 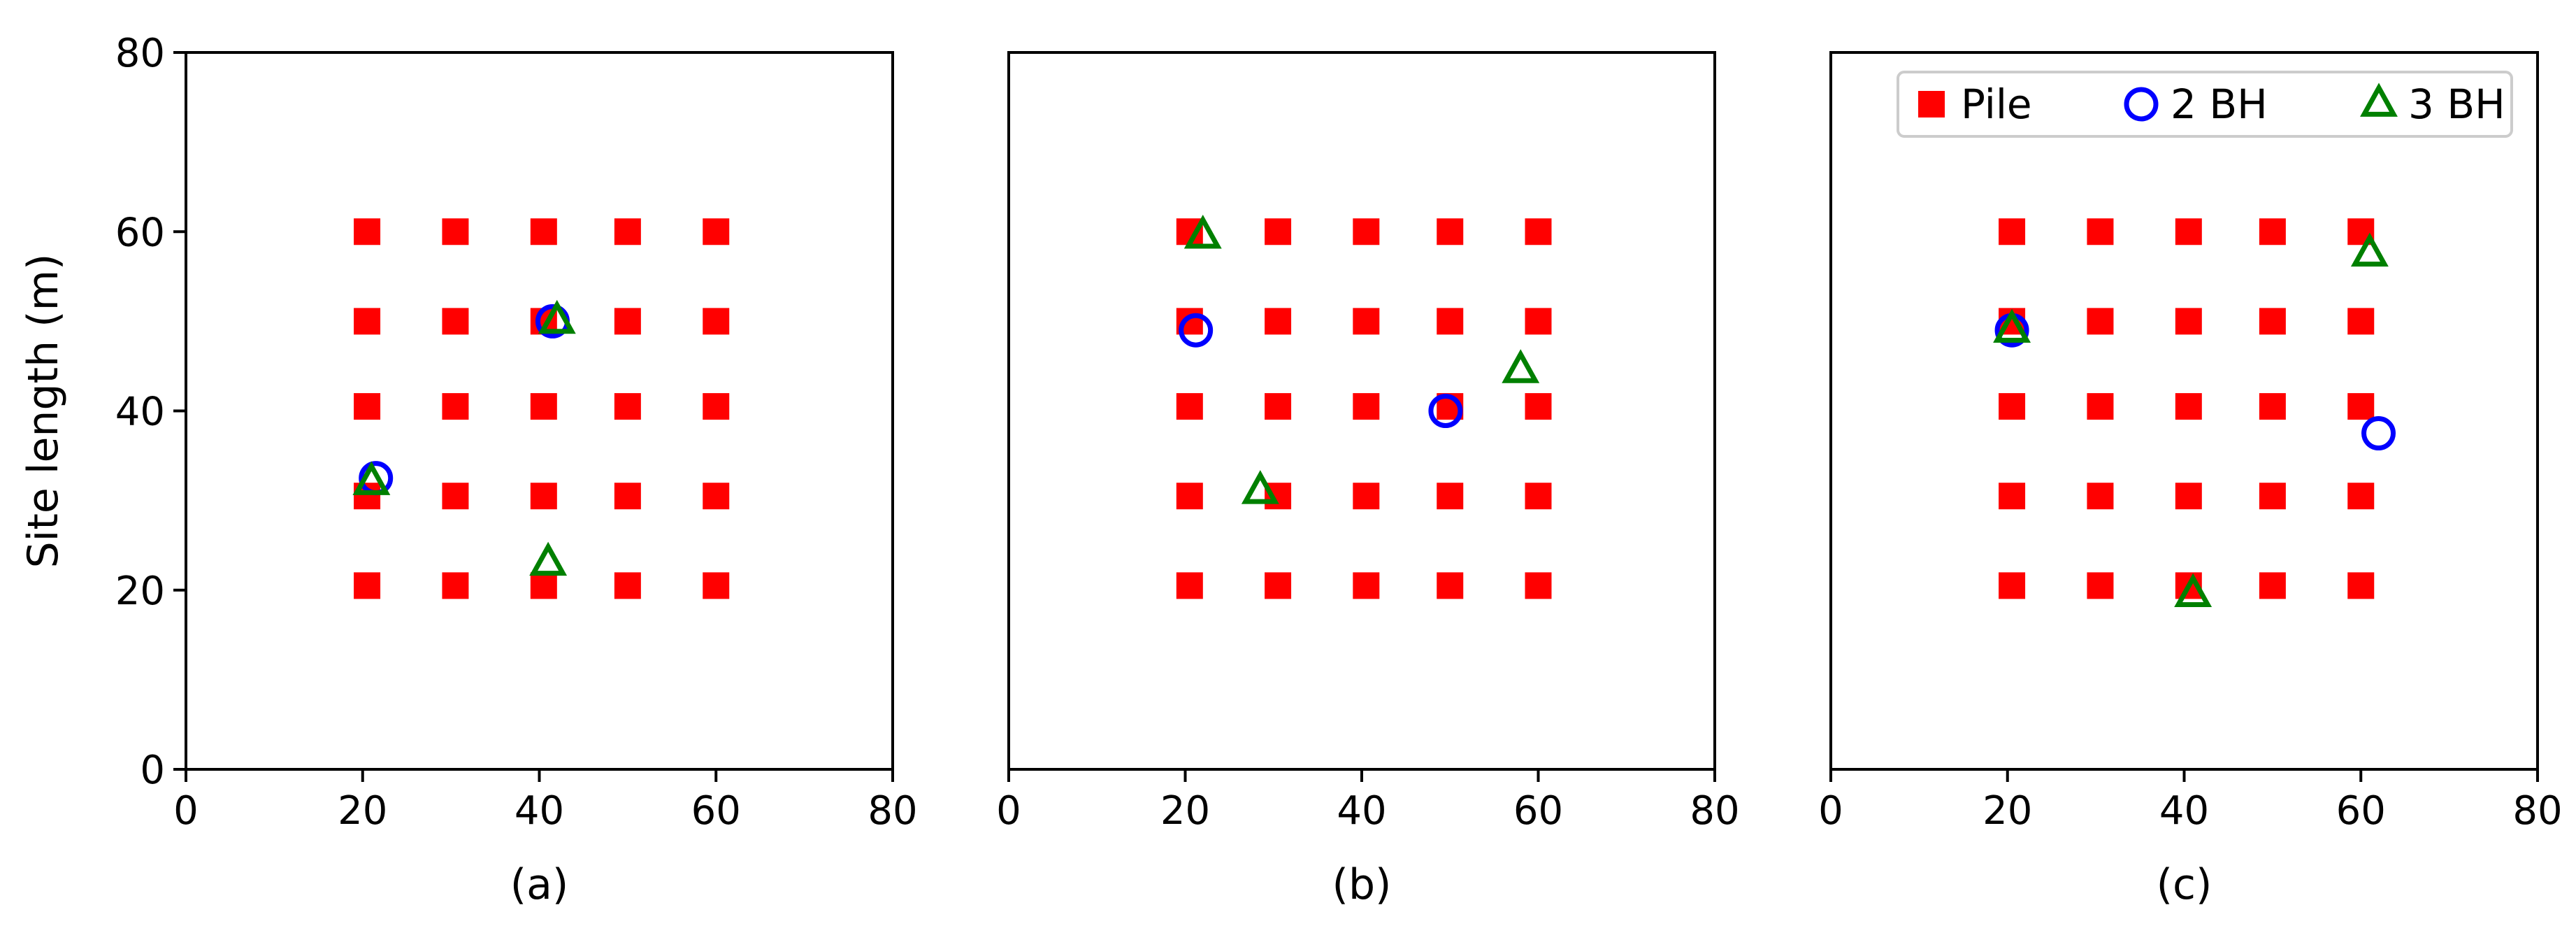 I want to click on legend-label: 3 BH, so click(x=2456, y=104).